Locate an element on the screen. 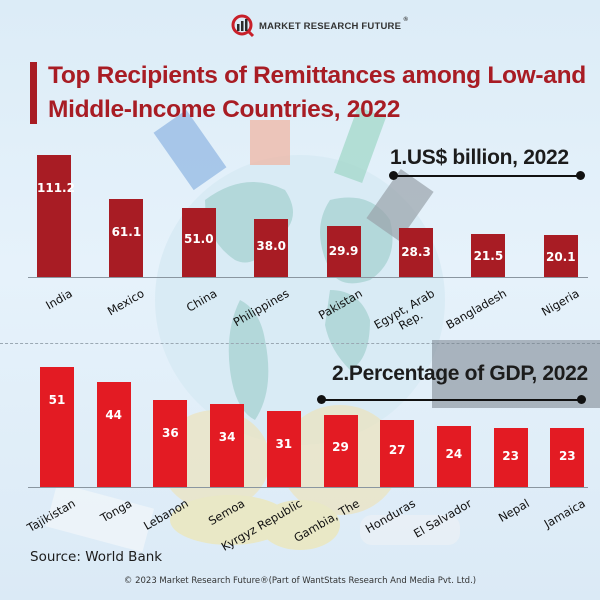 The width and height of the screenshot is (600, 600). section-divider is located at coordinates (300, 343).